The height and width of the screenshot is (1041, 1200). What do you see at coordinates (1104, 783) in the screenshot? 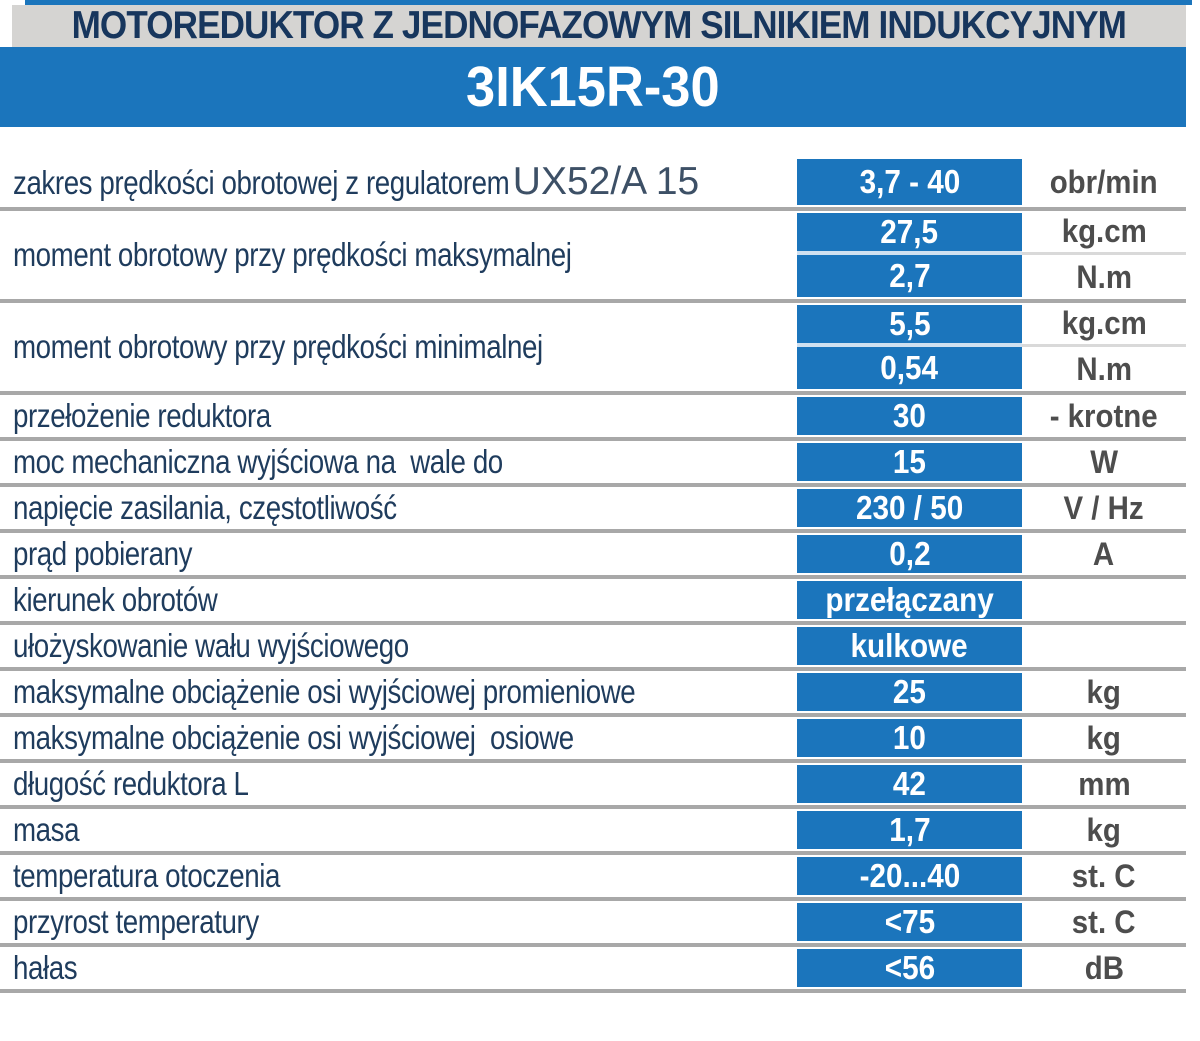
I see `unit-text: mm` at bounding box center [1104, 783].